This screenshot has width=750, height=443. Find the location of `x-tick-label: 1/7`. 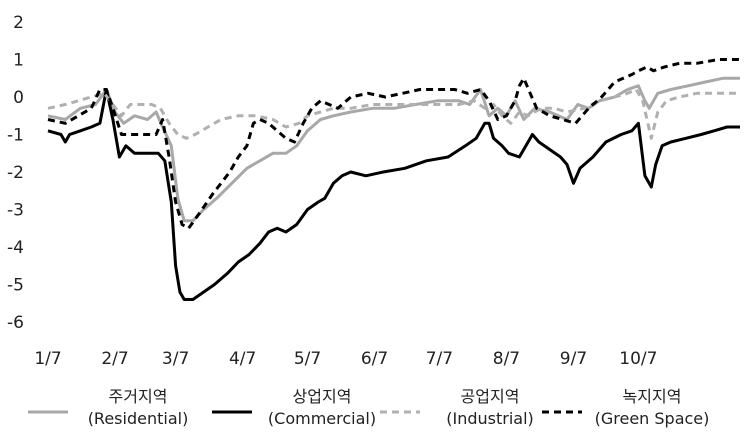

x-tick-label: 1/7 is located at coordinates (47, 359).